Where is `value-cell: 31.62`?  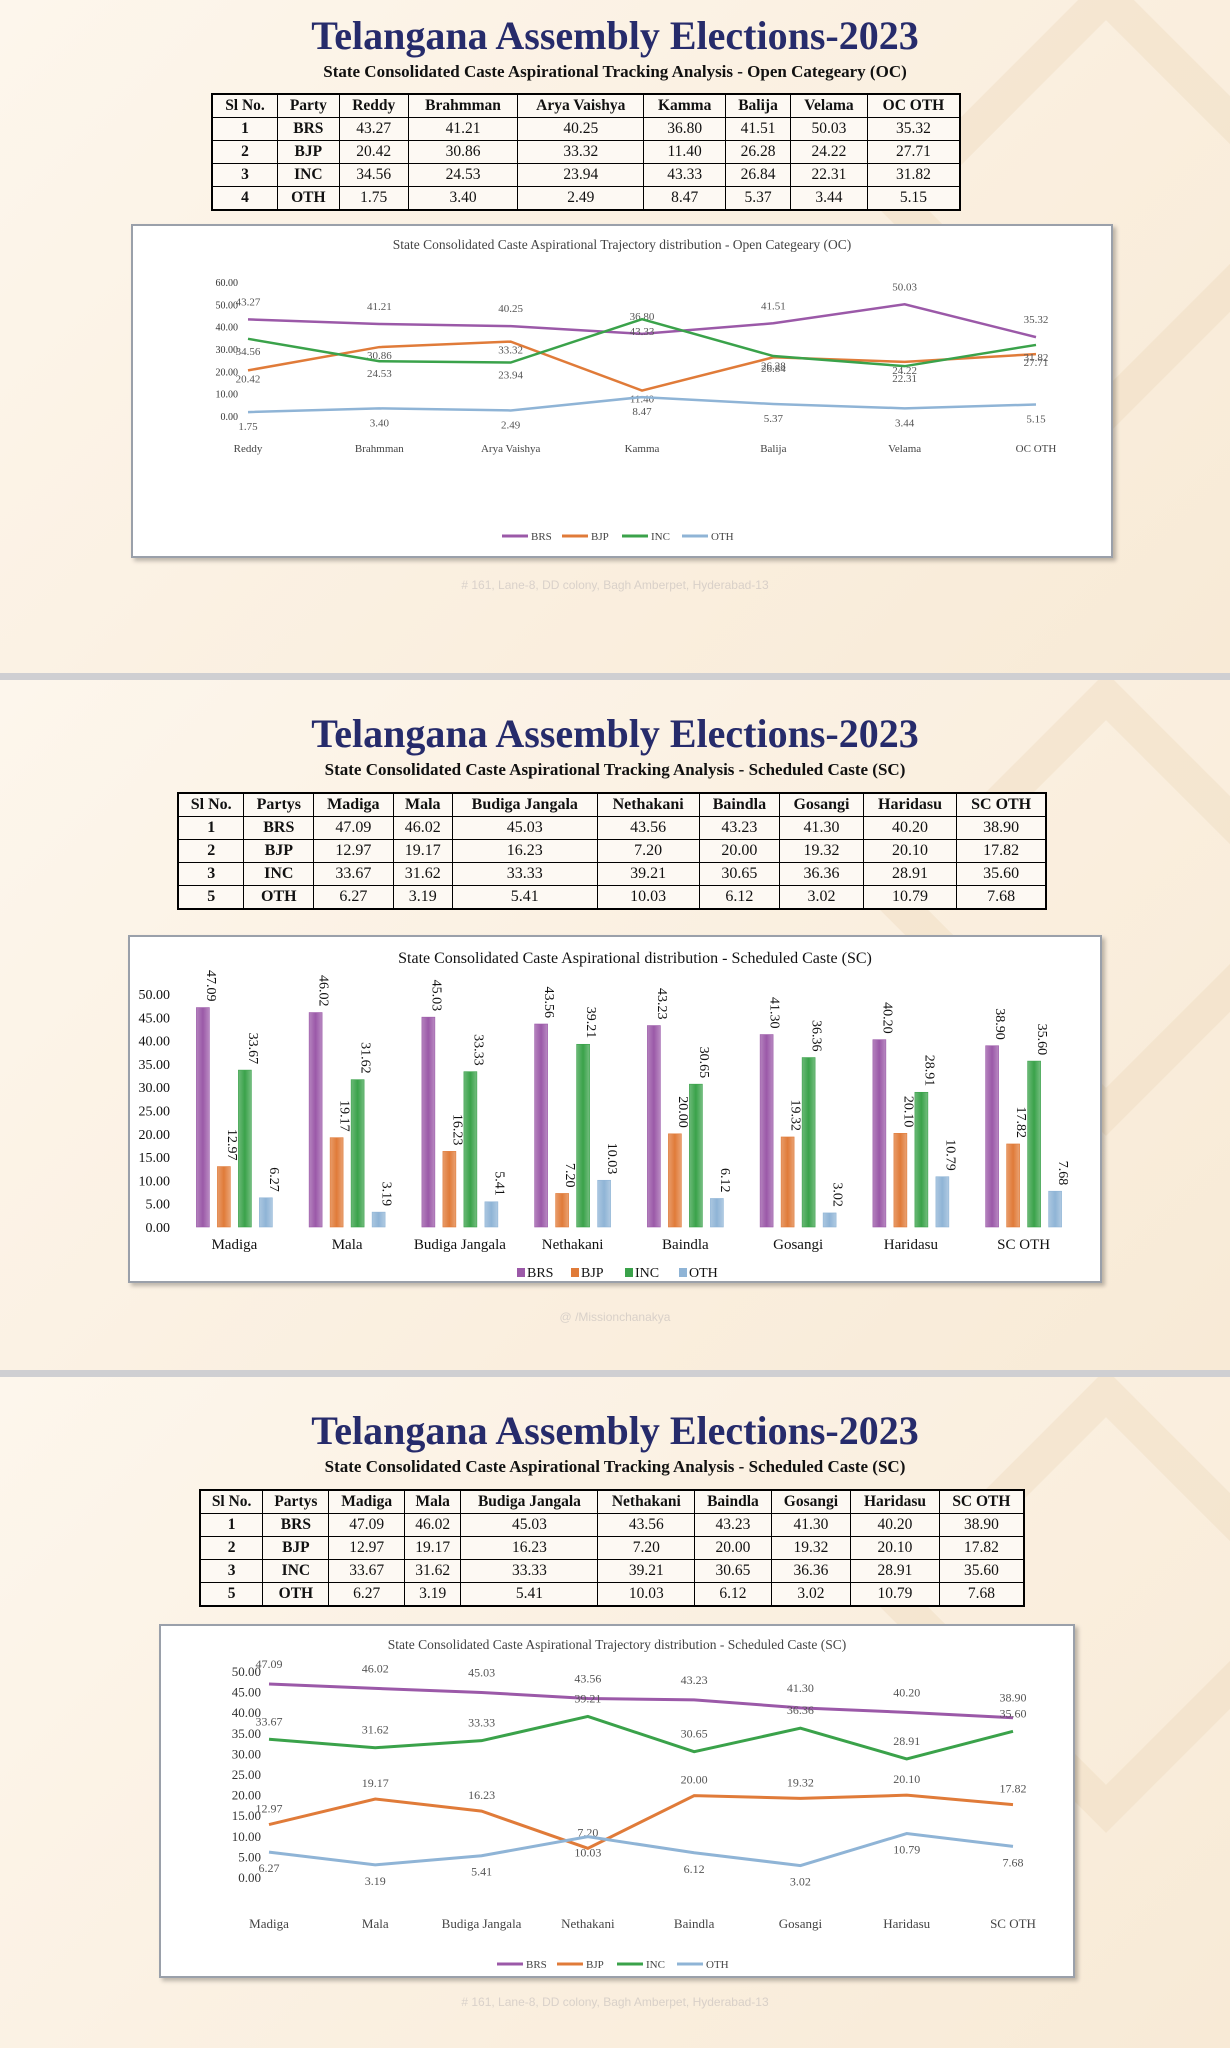
value-cell: 31.62 is located at coordinates (432, 1571).